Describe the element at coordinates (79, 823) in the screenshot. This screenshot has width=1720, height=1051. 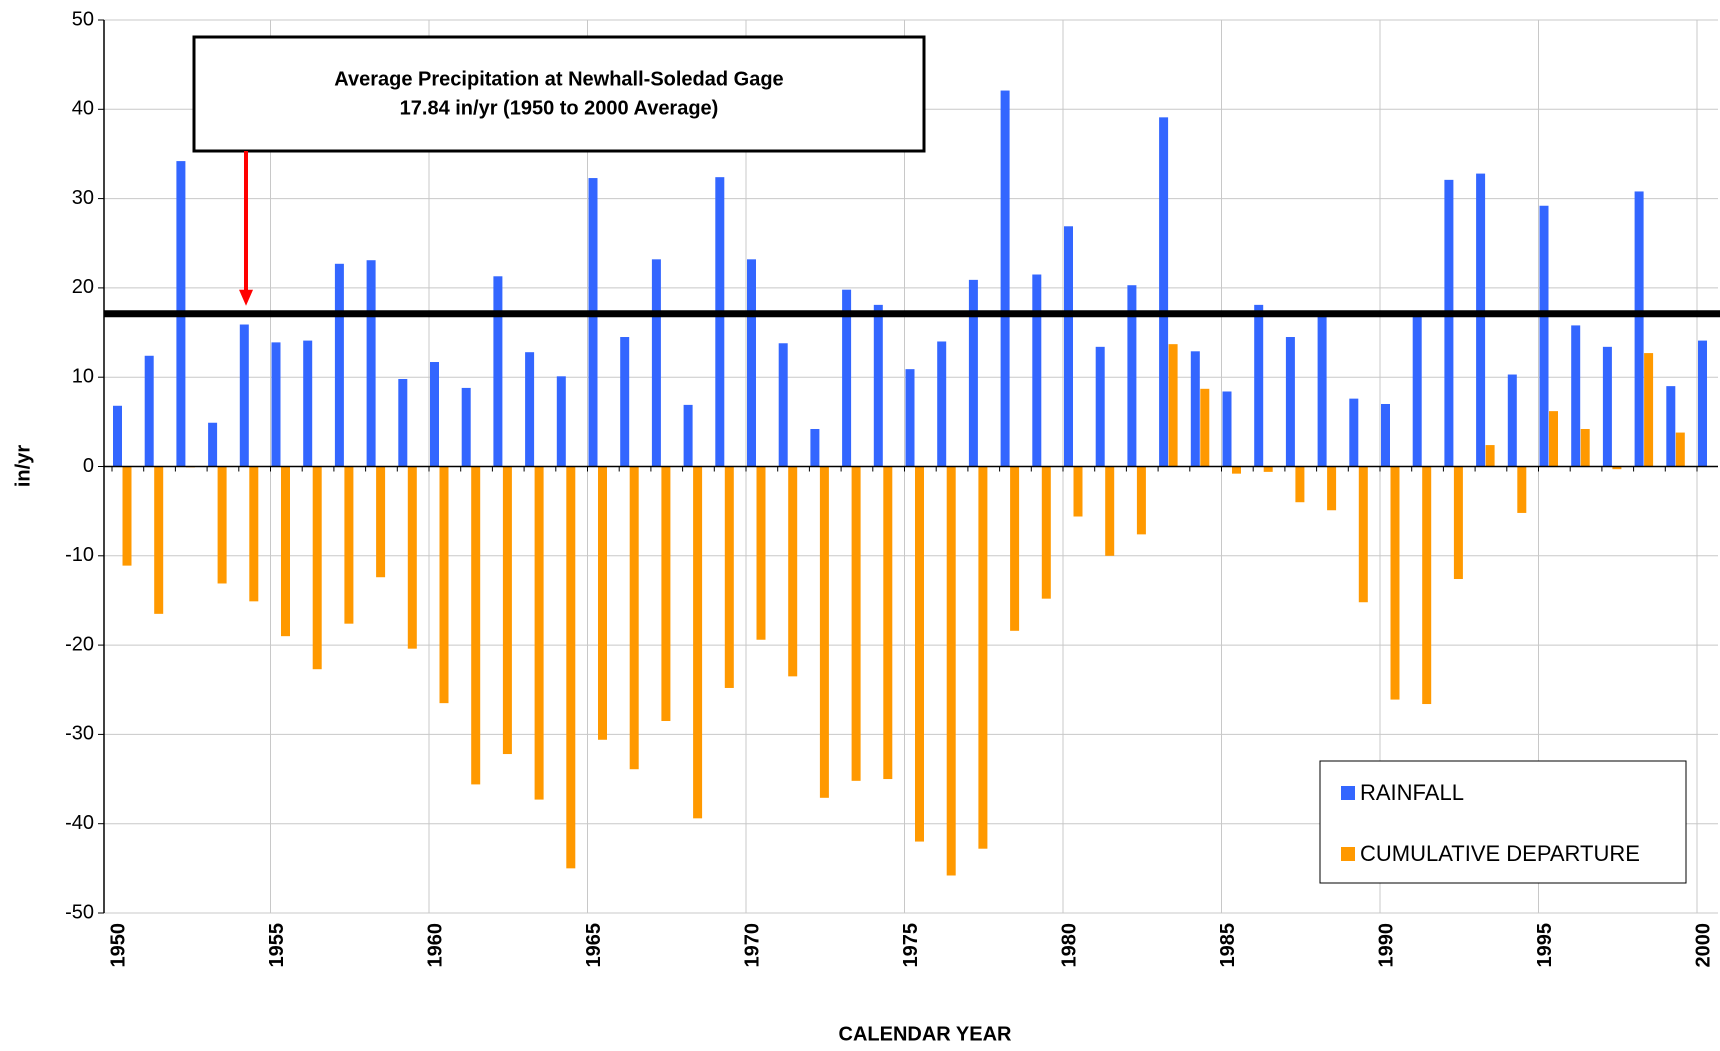
I see `y-tick-label: -40` at that location.